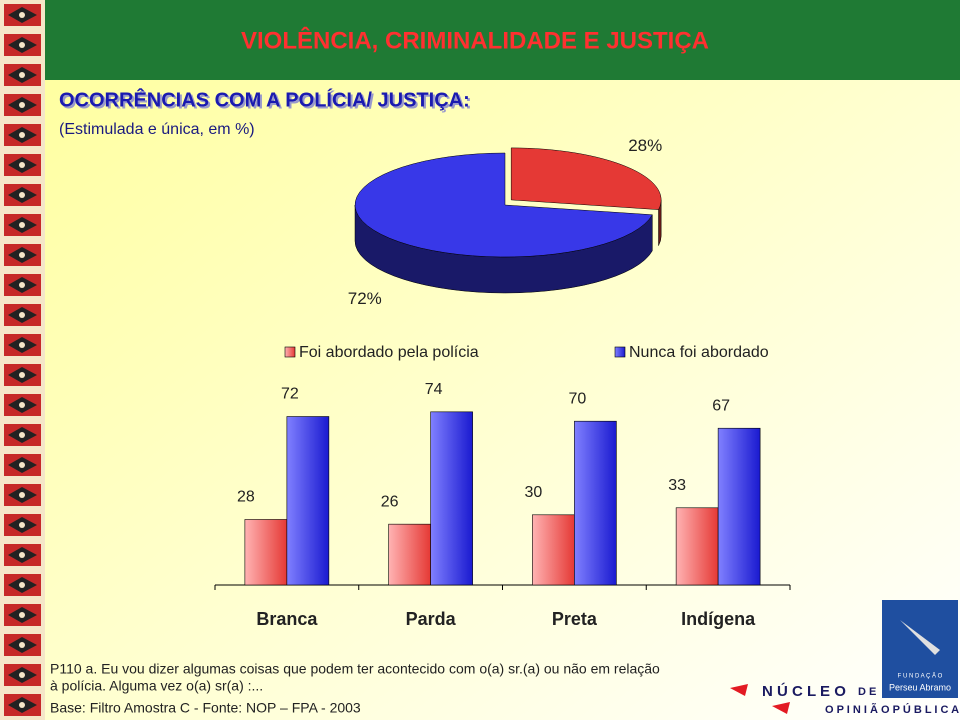  I want to click on x-tick-label: Indígena, so click(718, 619).